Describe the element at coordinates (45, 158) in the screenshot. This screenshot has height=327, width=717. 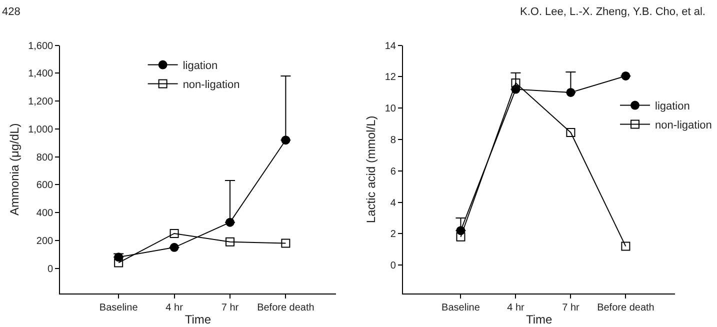
I see `y-tick-label: 800` at that location.